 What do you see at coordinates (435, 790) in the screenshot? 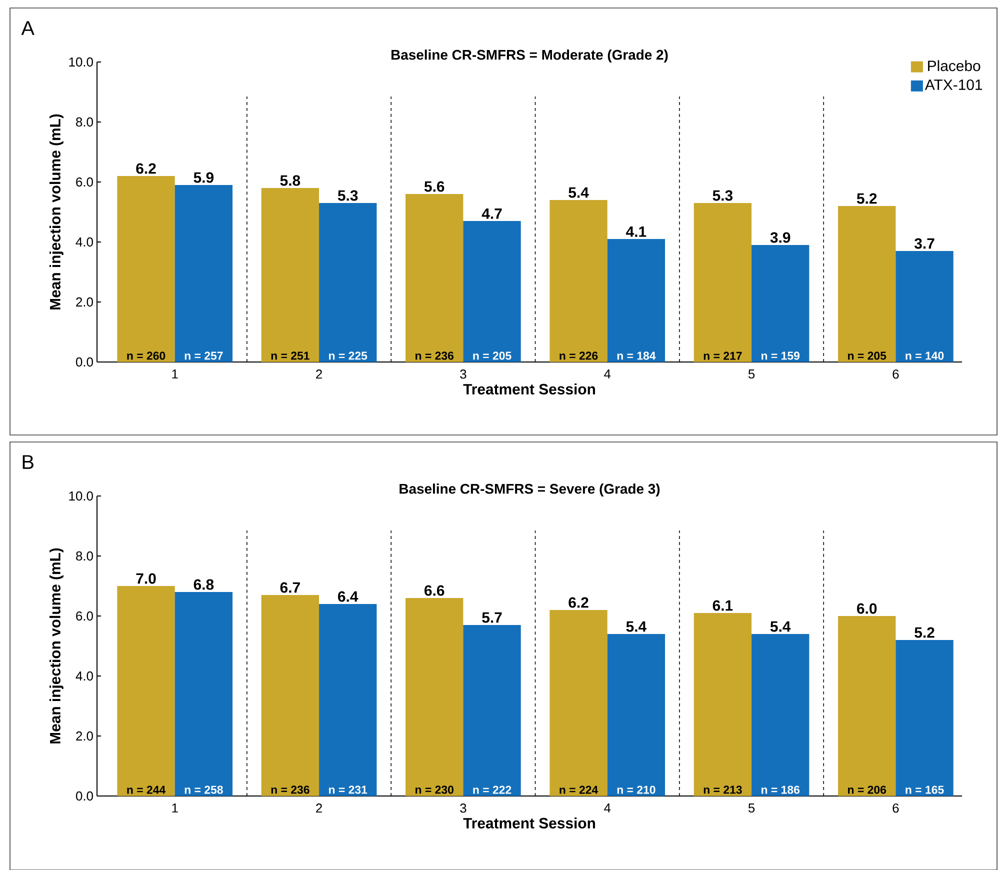
I see `annotation: n = 230` at bounding box center [435, 790].